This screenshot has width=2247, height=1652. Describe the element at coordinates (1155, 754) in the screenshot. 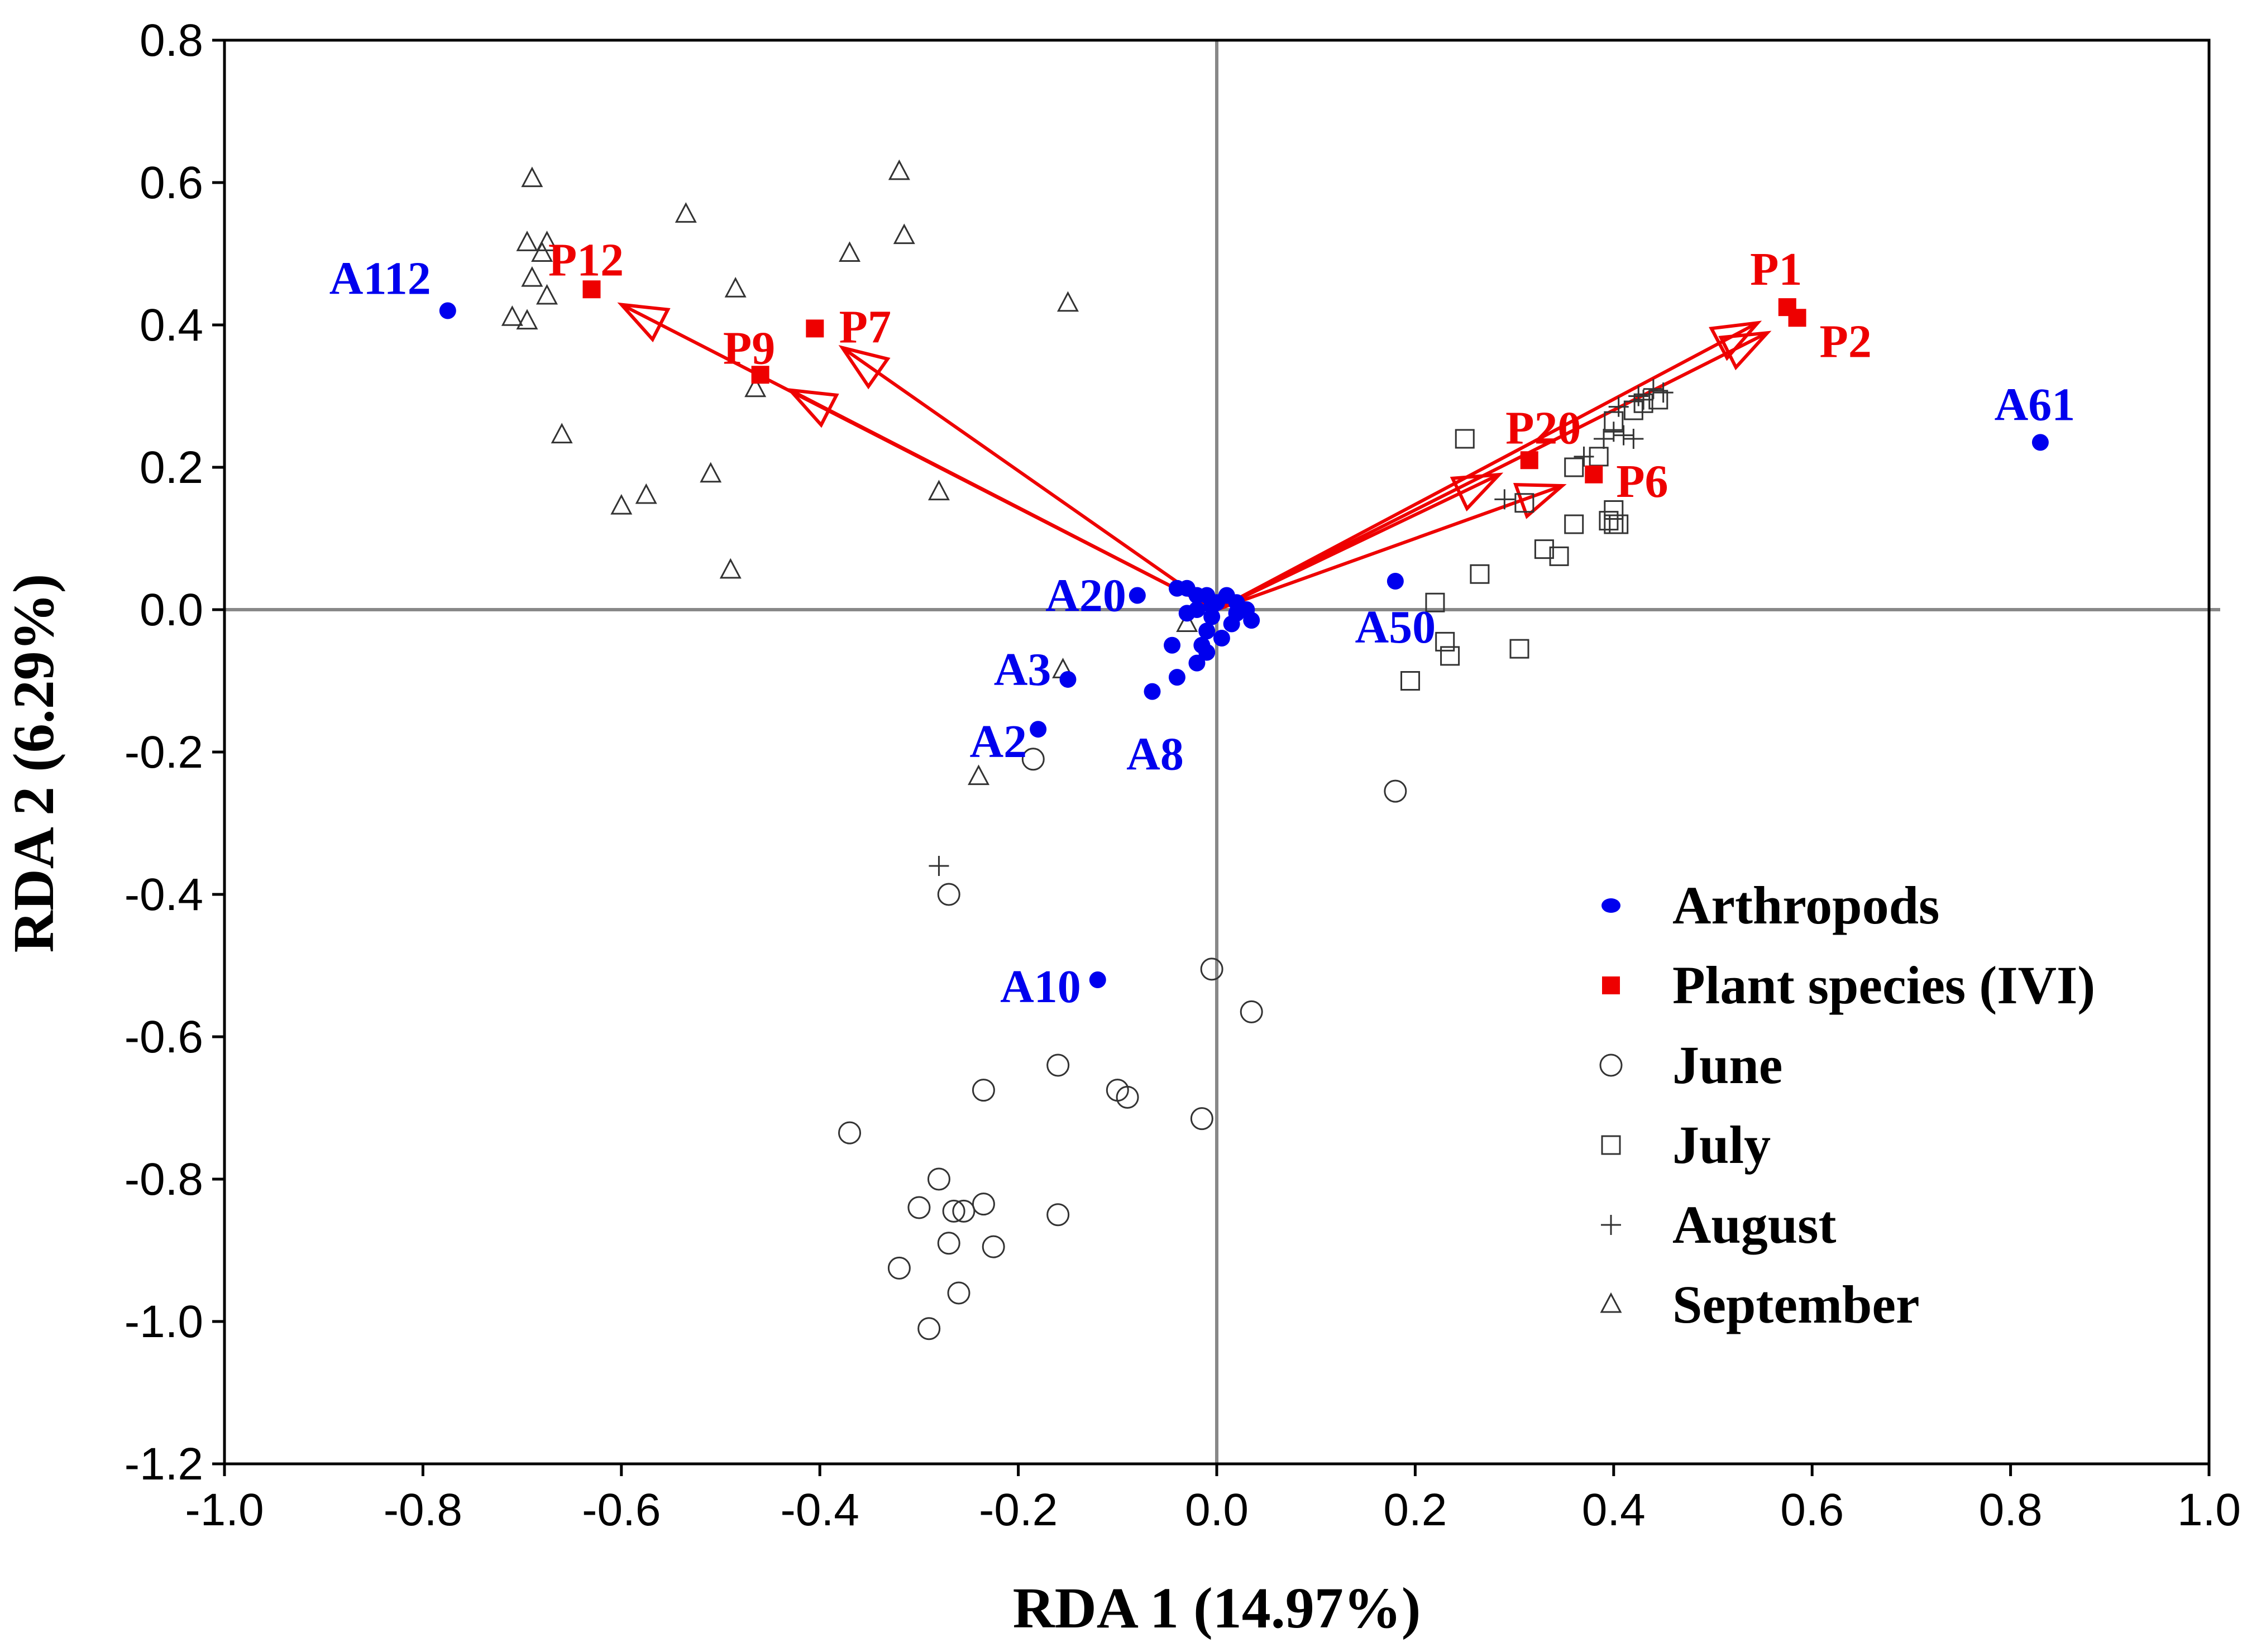

I see `arthropod-label: A8` at that location.